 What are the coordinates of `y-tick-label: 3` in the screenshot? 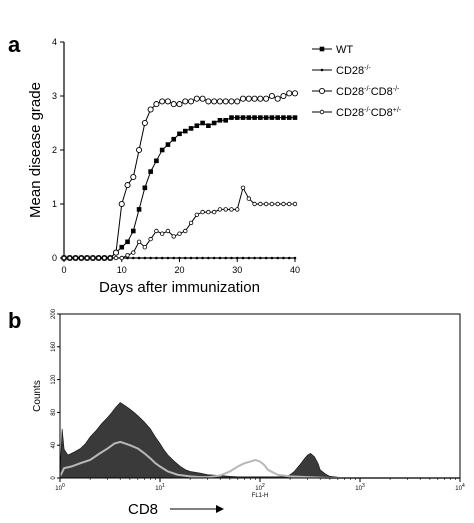 It's located at (54, 96).